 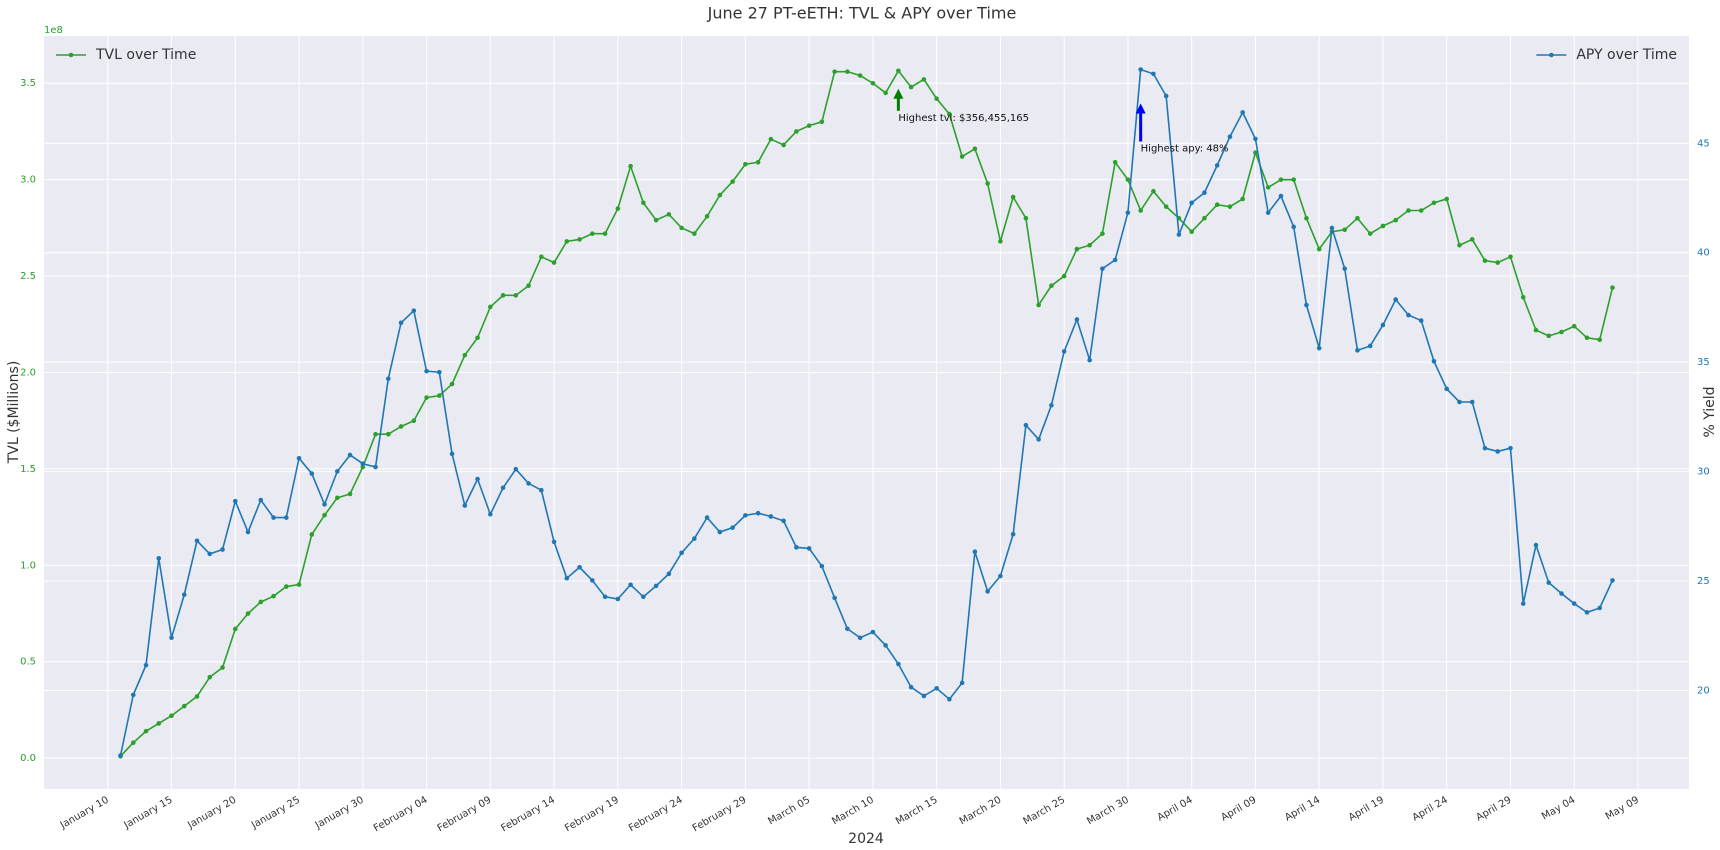 What do you see at coordinates (528, 815) in the screenshot?
I see `x-tick-label: February 14` at bounding box center [528, 815].